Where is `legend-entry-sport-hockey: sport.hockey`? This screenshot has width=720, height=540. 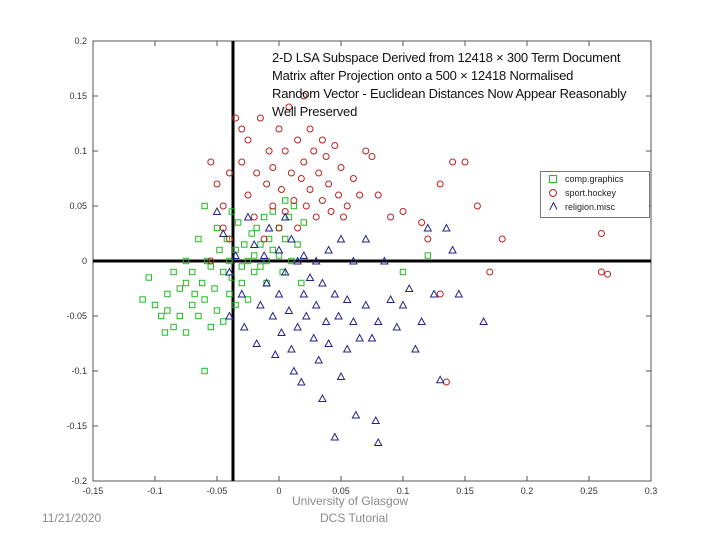
legend-entry-sport-hockey: sport.hockey is located at coordinates (595, 193).